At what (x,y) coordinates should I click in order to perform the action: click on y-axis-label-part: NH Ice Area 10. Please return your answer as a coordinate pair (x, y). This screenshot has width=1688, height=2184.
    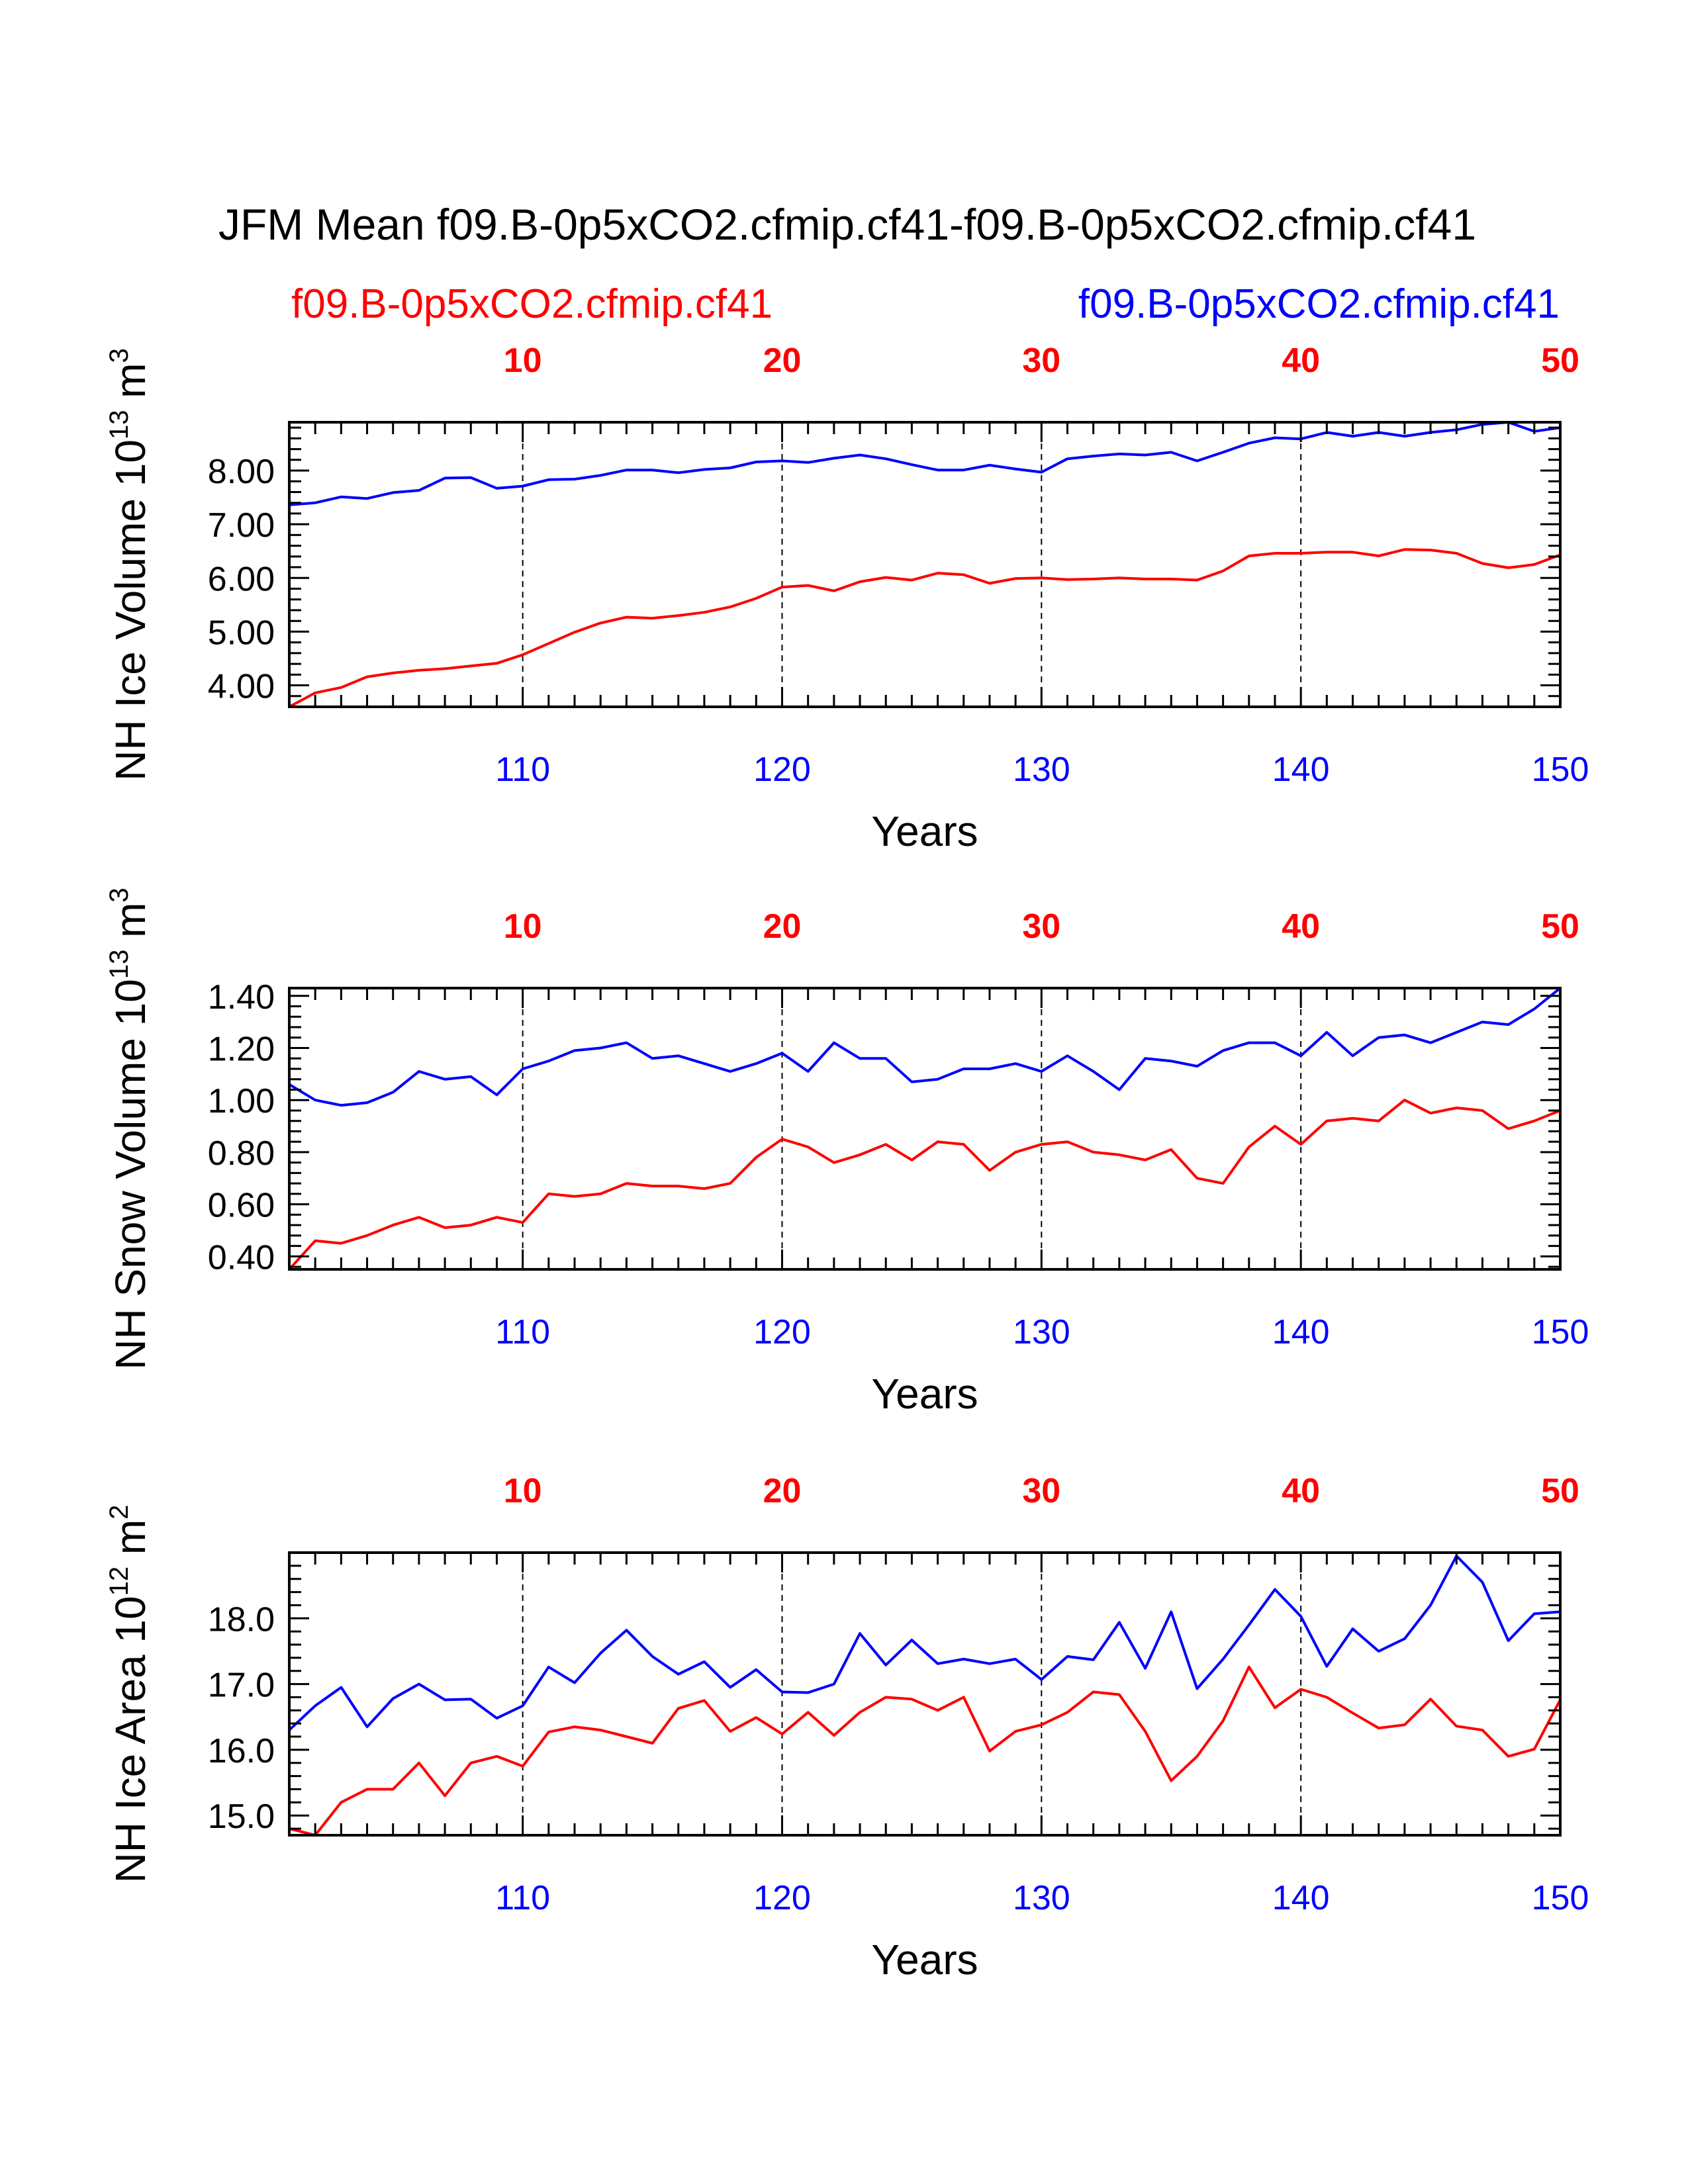
    Looking at the image, I should click on (130, 1740).